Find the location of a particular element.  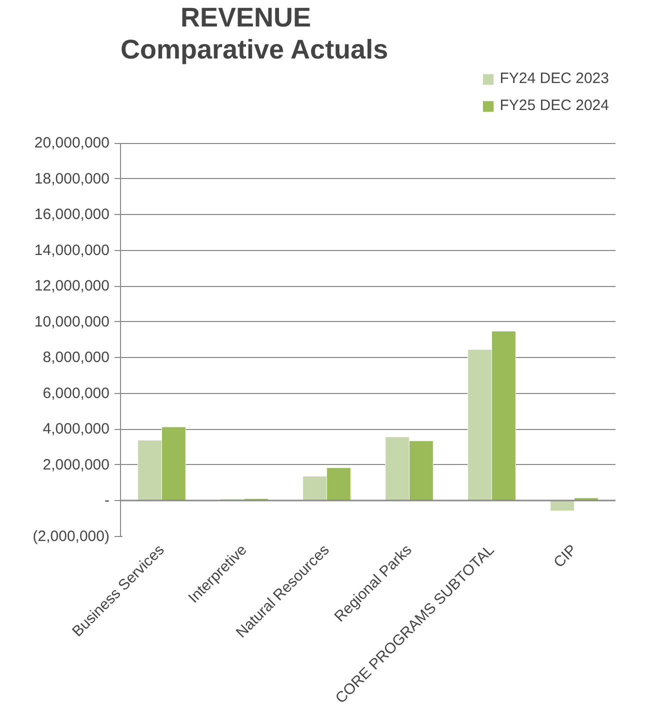

legend-label: FY25 DEC 2024 is located at coordinates (554, 105).